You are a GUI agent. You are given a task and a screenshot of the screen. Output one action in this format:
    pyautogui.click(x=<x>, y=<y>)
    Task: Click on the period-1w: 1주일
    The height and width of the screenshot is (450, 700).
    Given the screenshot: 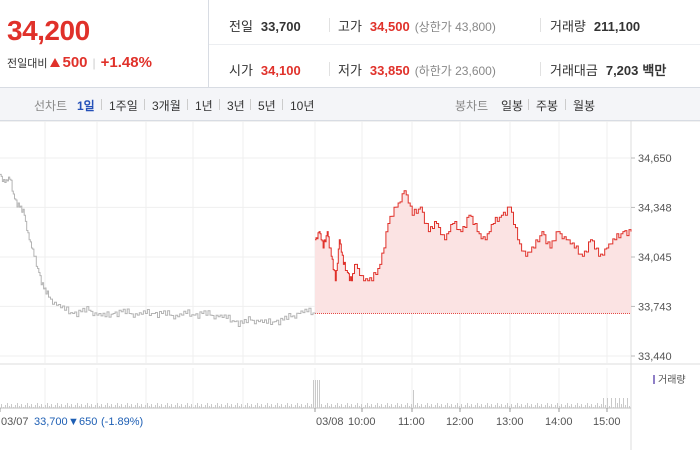 What is the action you would take?
    pyautogui.click(x=123, y=106)
    